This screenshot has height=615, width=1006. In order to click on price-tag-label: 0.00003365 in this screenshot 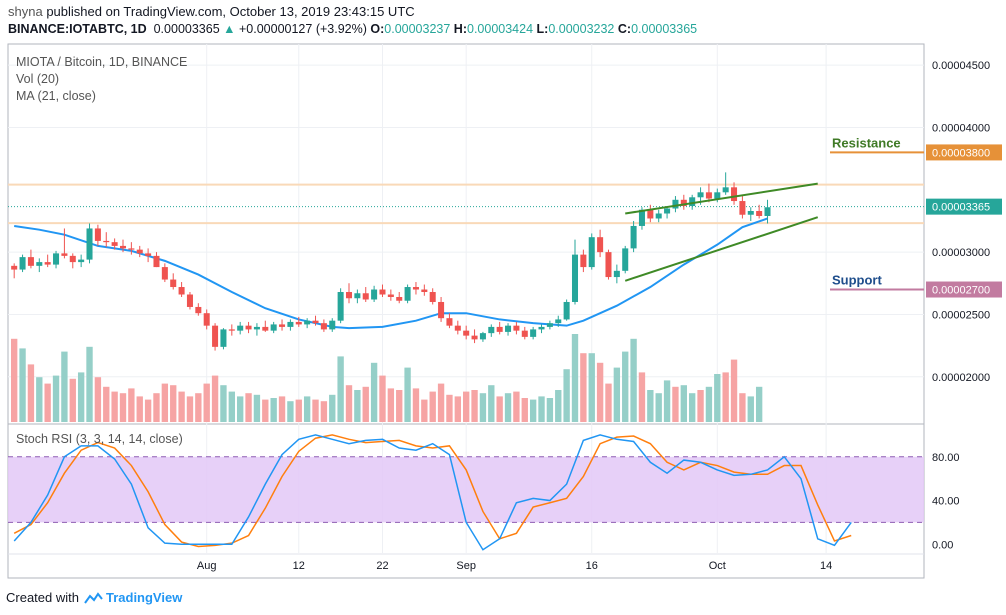, I will do `click(961, 208)`.